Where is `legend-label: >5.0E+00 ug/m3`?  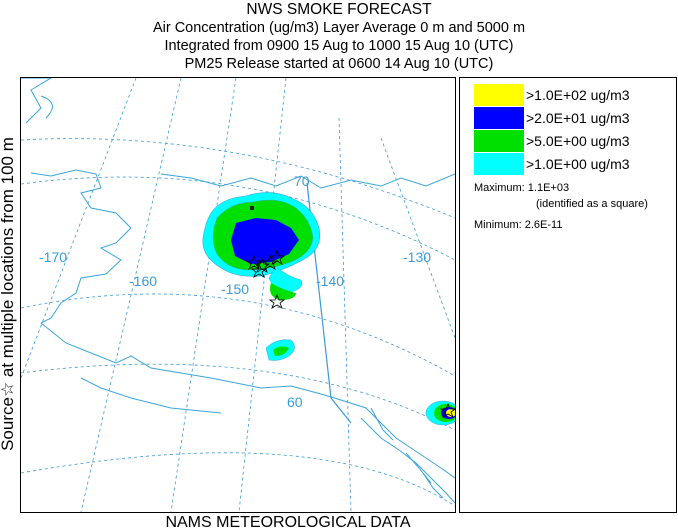
legend-label: >5.0E+00 ug/m3 is located at coordinates (578, 141).